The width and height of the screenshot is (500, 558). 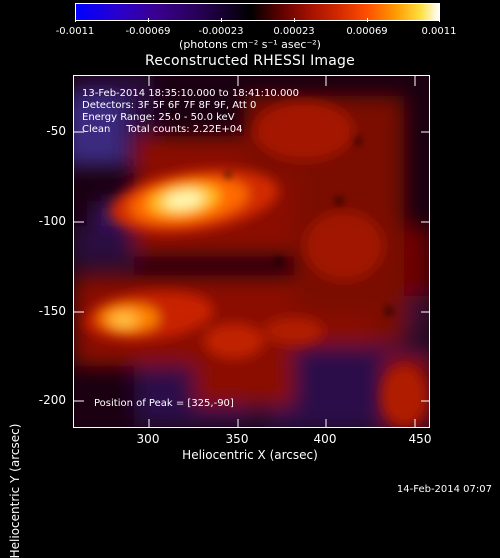 I want to click on colorbar-units: (photons cm⁻² s⁻¹ asec⁻²), so click(x=250, y=44).